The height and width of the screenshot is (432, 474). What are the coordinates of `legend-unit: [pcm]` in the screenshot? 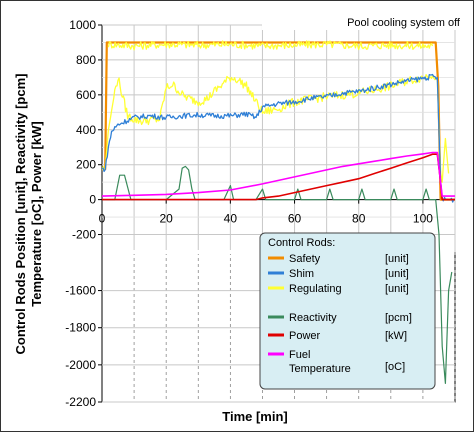 It's located at (398, 318).